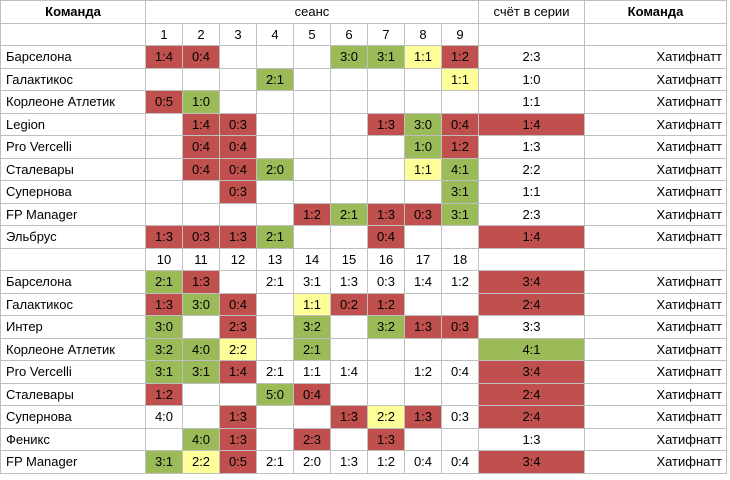 This screenshot has height=480, width=730. Describe the element at coordinates (238, 34) in the screenshot. I see `session-number: 3` at that location.